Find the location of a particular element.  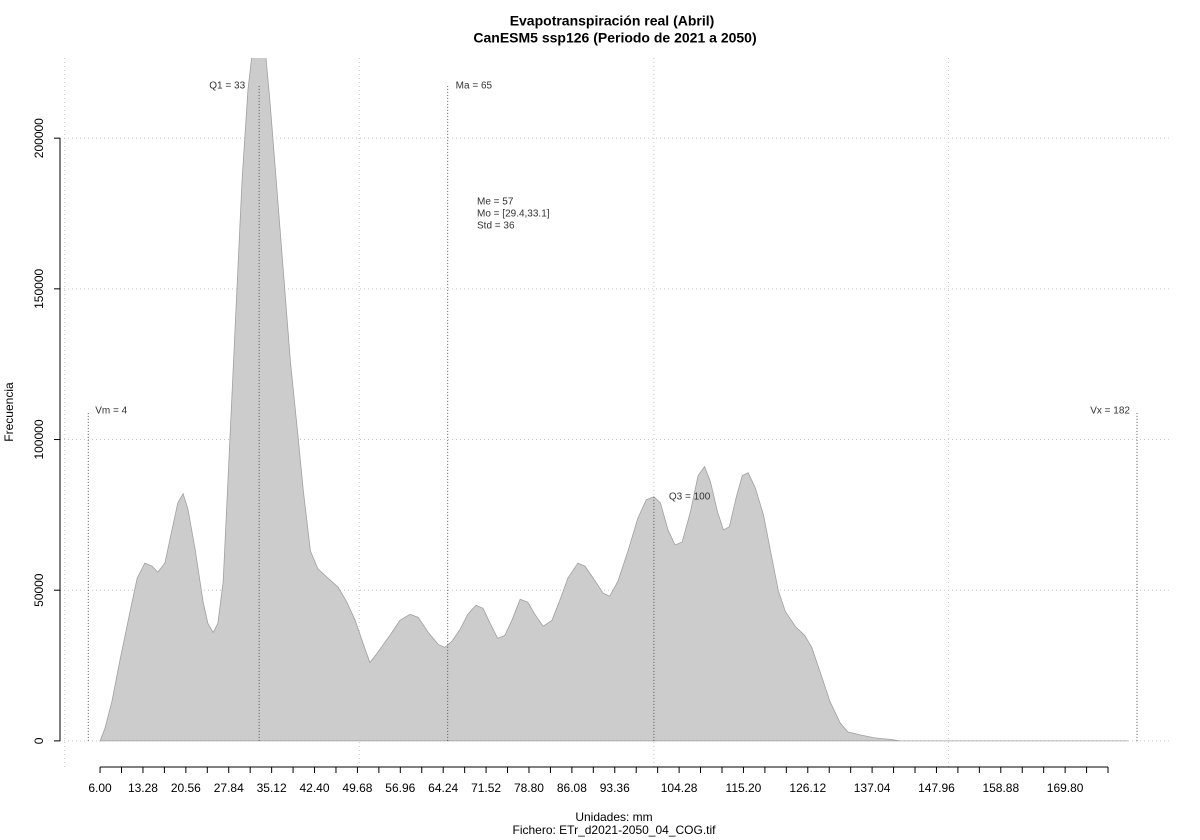

x-axis-label: Unidades: mm is located at coordinates (613, 817).